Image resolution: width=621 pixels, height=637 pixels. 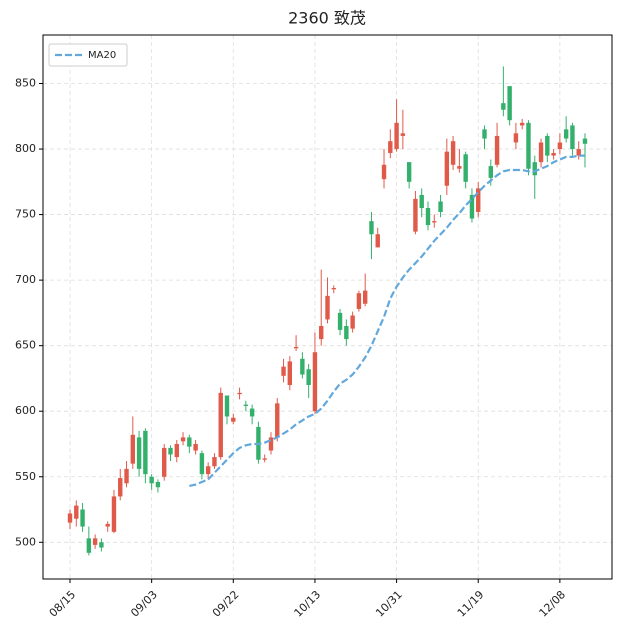 I want to click on legend-label: MA20, so click(x=102, y=55).